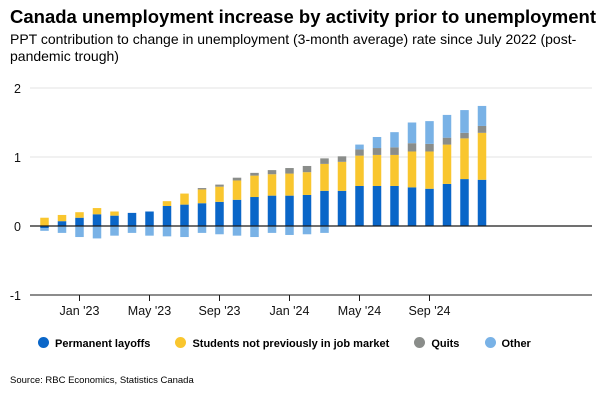 This screenshot has width=600, height=400. I want to click on legend-item-students: Students not previously in job market, so click(282, 343).